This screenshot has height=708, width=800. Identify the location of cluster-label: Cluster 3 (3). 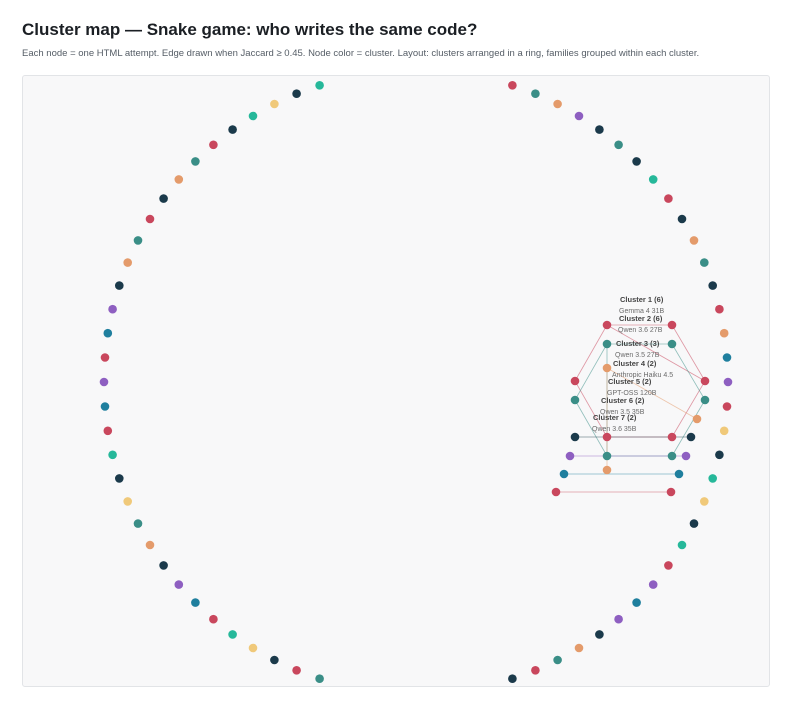
(638, 343).